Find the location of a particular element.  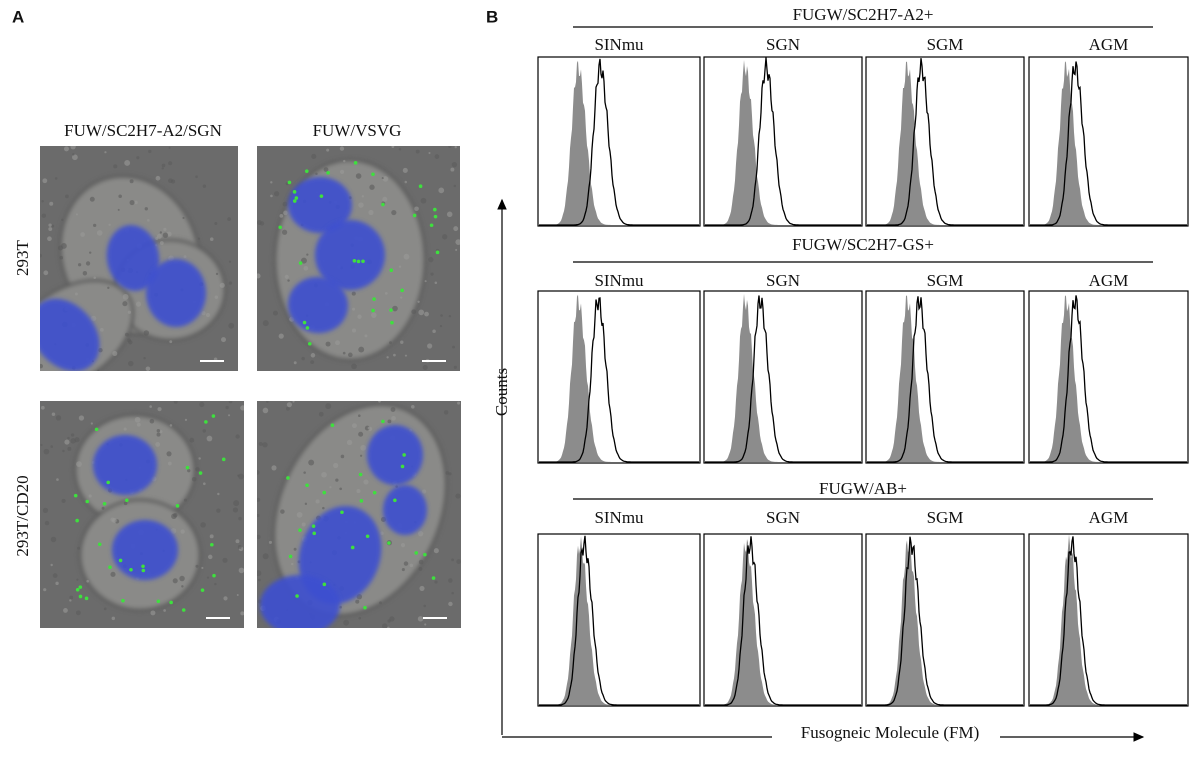

column-label: SGM is located at coordinates (945, 44).